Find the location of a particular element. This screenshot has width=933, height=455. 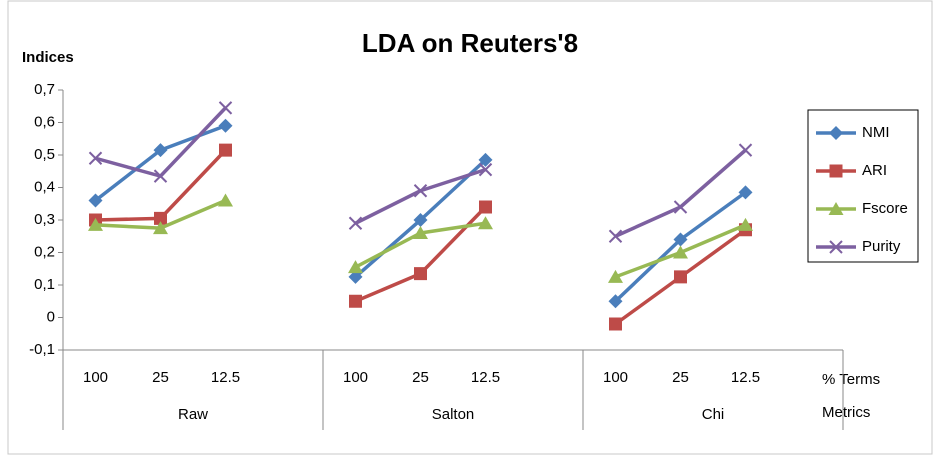

y-tick-label: 0,2 is located at coordinates (44, 251).